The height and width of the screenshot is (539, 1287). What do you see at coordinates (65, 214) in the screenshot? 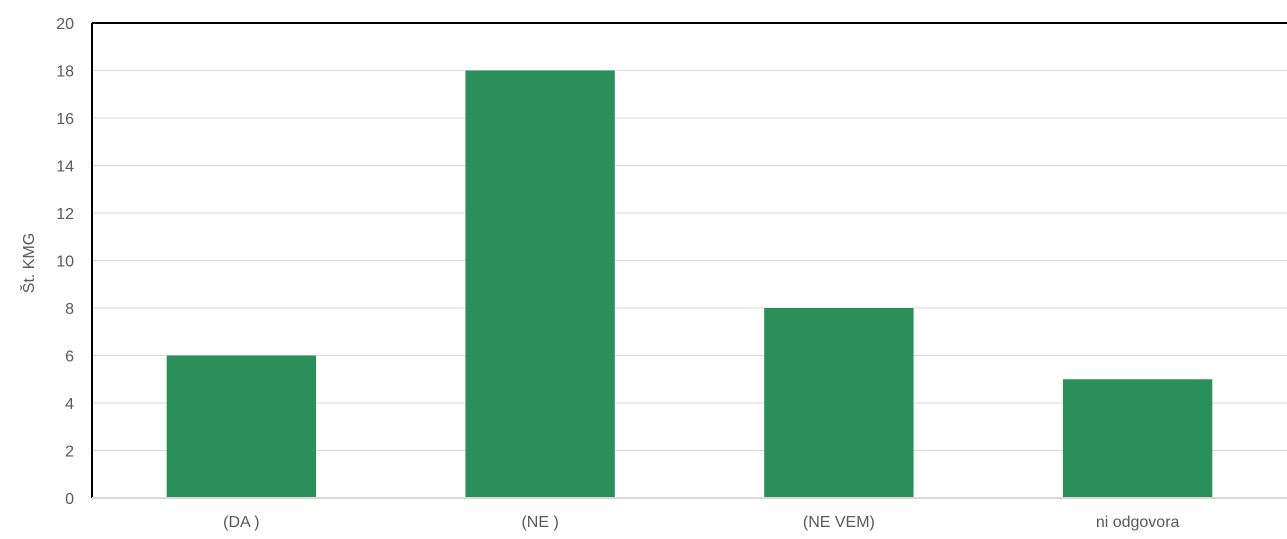
I see `y-tick-label: 12` at bounding box center [65, 214].